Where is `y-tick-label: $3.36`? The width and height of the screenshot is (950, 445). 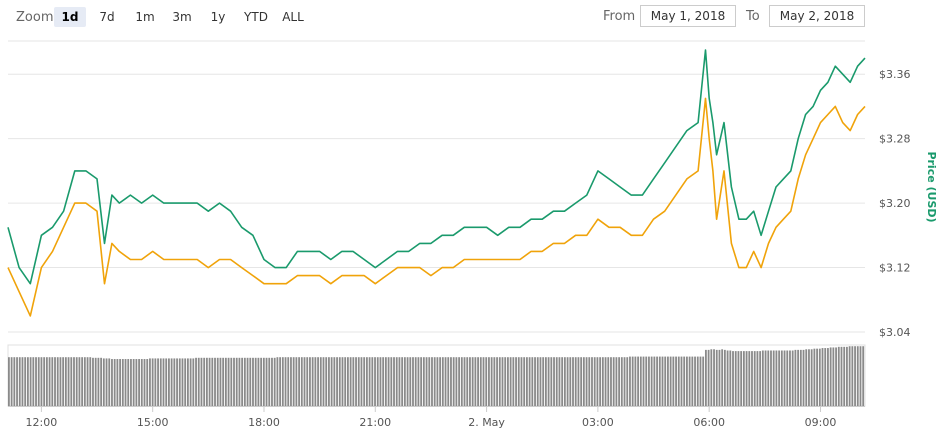
y-tick-label: $3.36 is located at coordinates (895, 74).